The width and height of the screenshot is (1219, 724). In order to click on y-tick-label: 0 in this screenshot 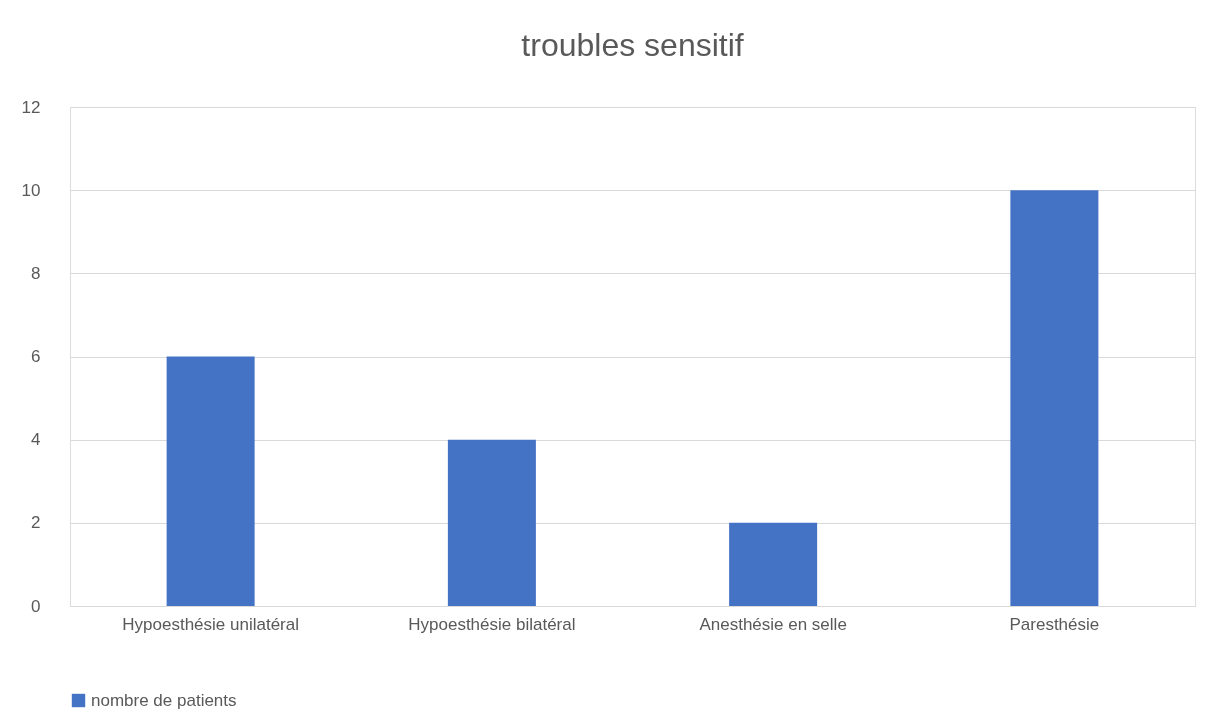, I will do `click(36, 606)`.